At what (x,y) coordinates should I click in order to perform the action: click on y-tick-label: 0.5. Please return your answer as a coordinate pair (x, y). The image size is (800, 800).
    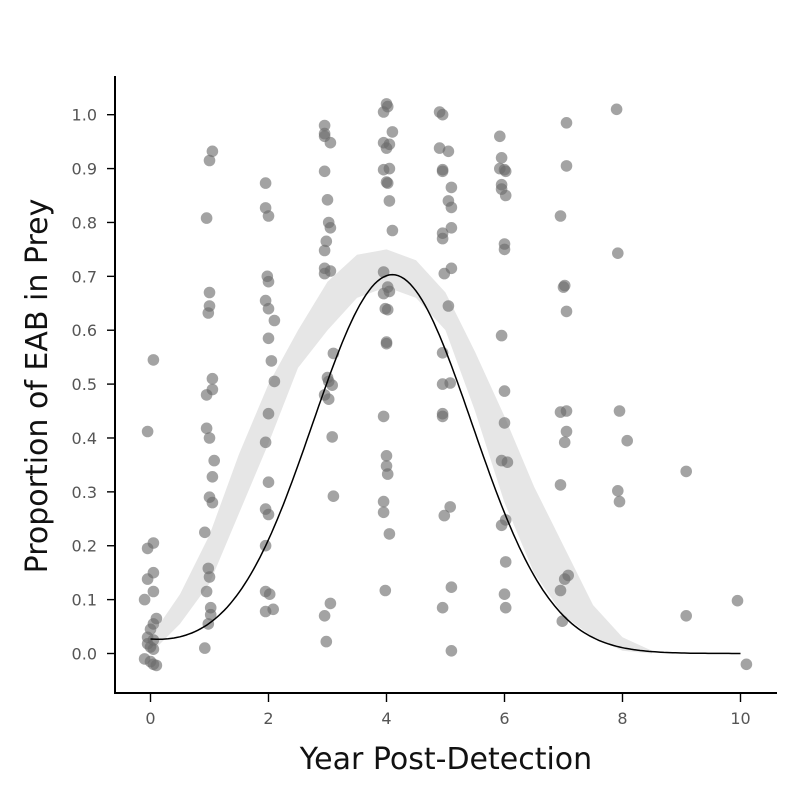
    Looking at the image, I should click on (84, 384).